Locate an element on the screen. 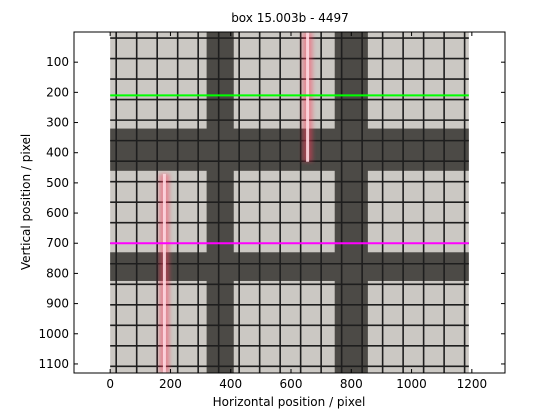  y-tick-label: 500 is located at coordinates (57, 183).